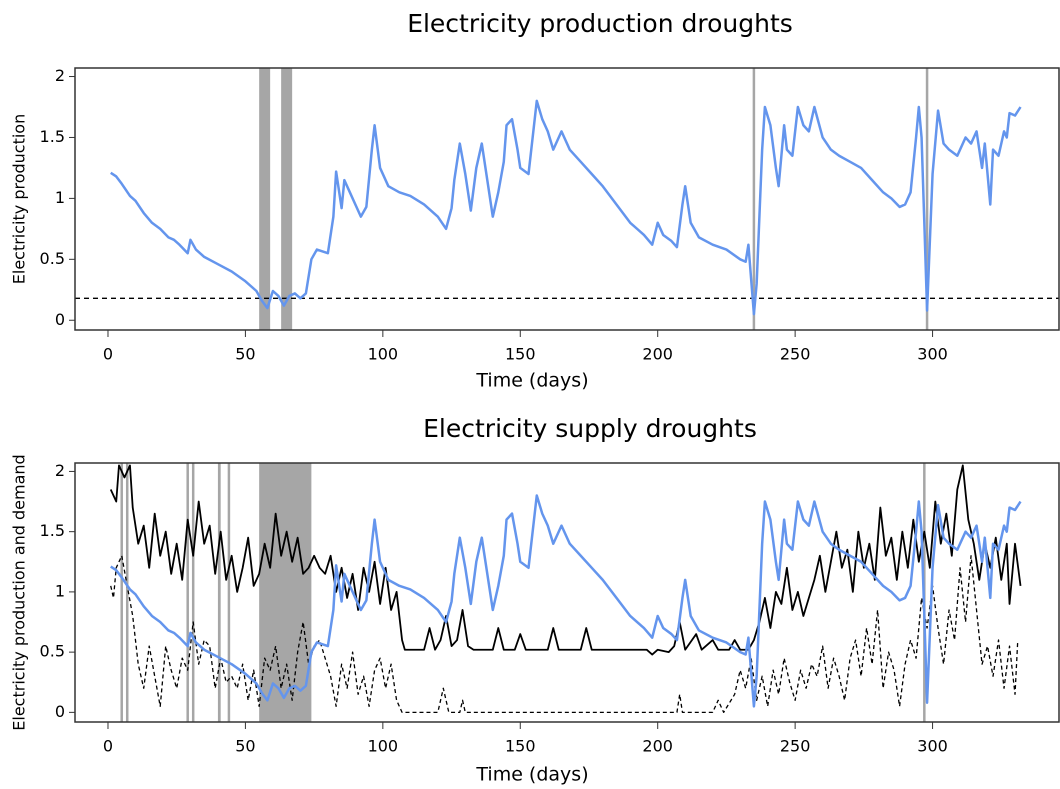 The height and width of the screenshot is (789, 1060). I want to click on chart-title: Electricity production droughts, so click(600, 23).